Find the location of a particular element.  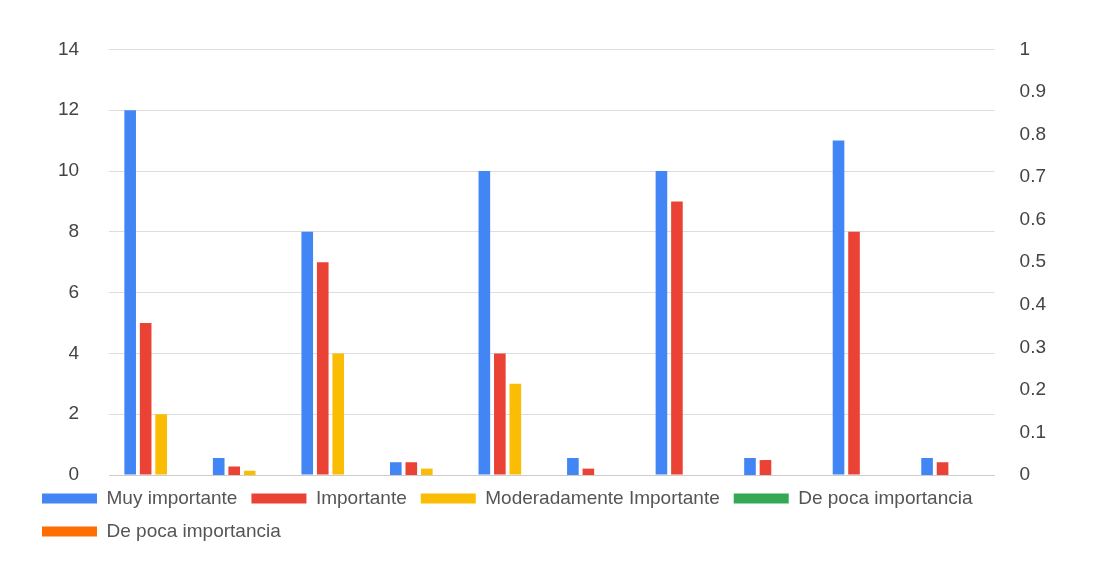

y-tick-label: 0 is located at coordinates (74, 474).